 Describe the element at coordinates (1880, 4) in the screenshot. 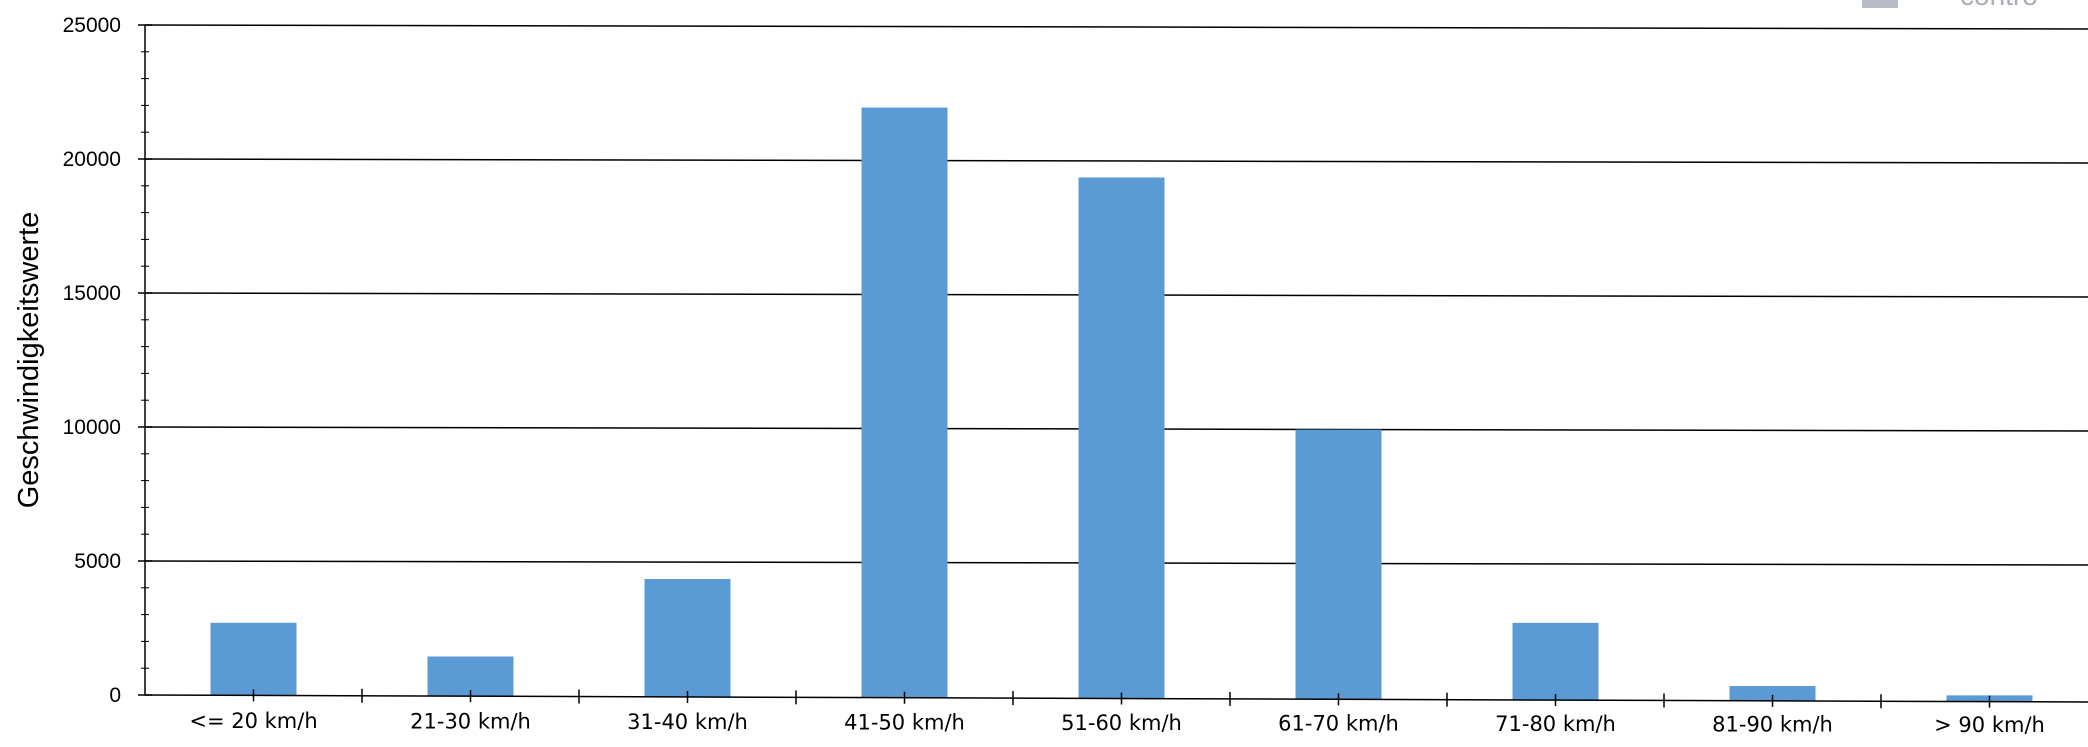

I see `logo-icon` at that location.